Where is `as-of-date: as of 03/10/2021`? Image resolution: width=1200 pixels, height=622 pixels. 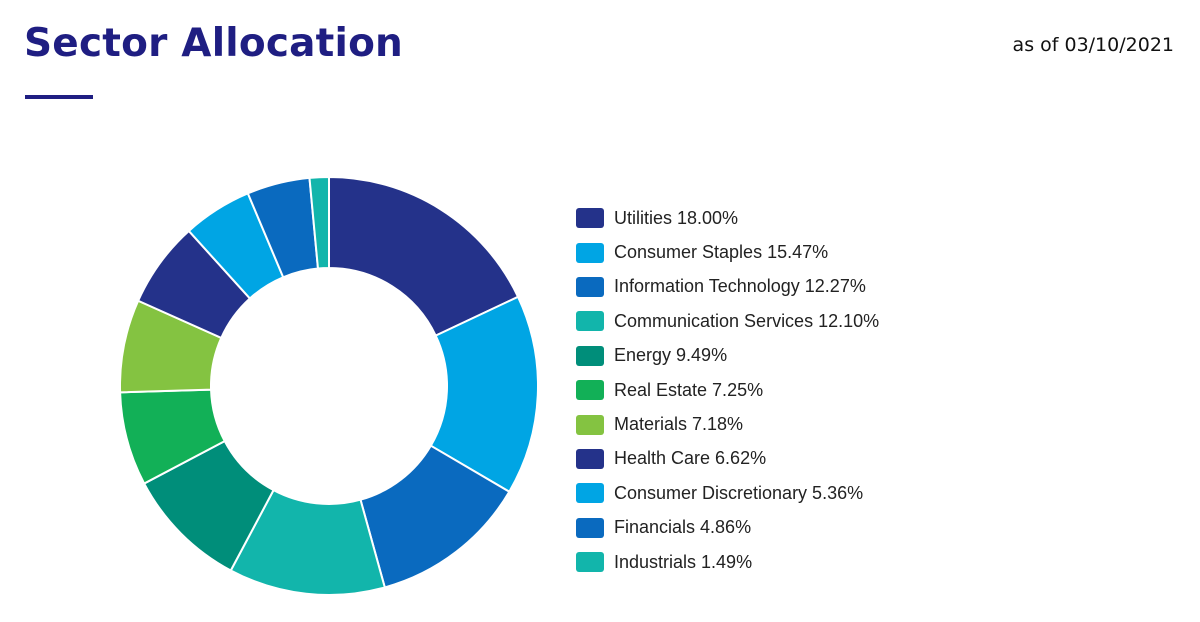
as-of-date: as of 03/10/2021 is located at coordinates (1093, 45).